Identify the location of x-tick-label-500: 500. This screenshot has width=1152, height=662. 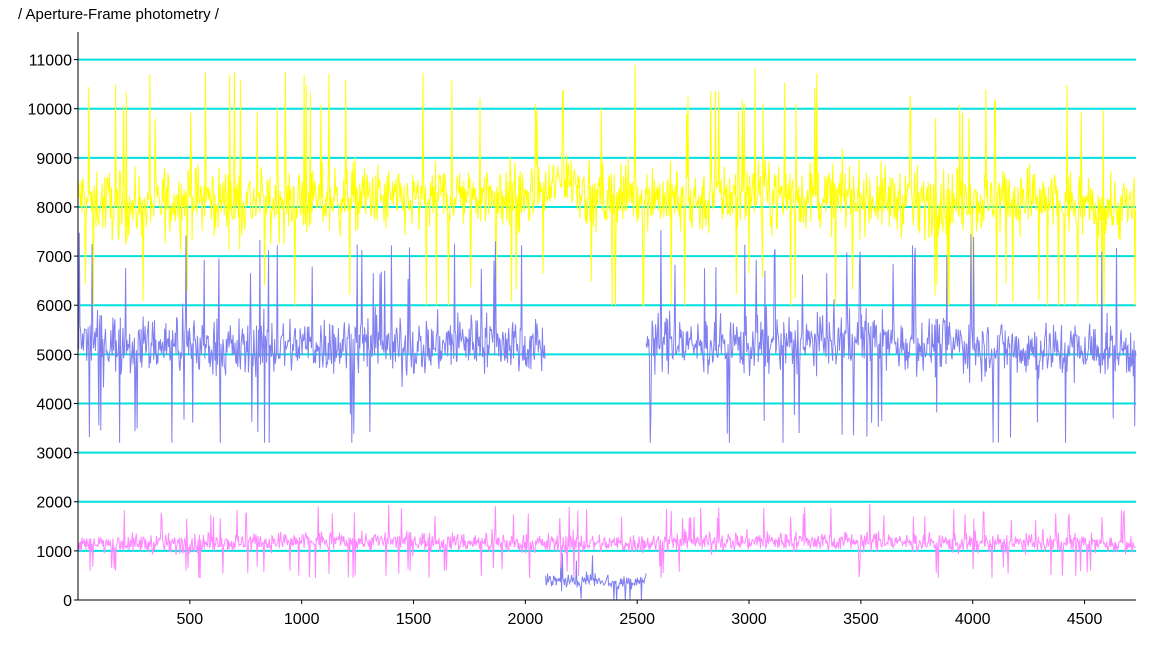
(189, 619).